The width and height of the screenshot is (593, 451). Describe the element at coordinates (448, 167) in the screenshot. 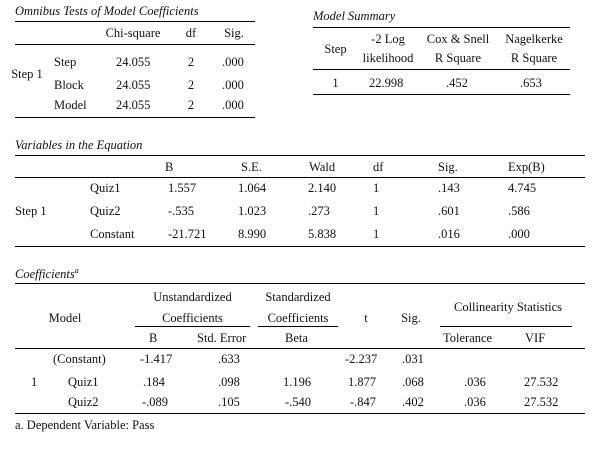

I see `variables-header-sig: Sig.` at that location.